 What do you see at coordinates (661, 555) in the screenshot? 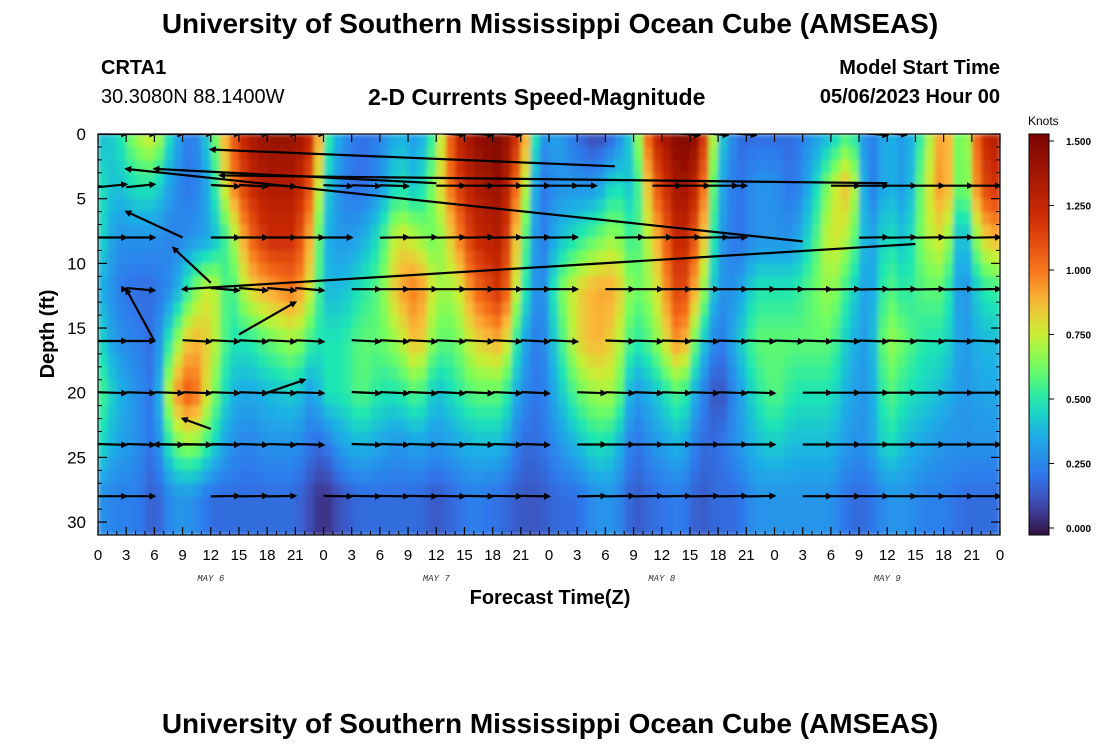
I see `x-tick-label: 12` at bounding box center [661, 555].